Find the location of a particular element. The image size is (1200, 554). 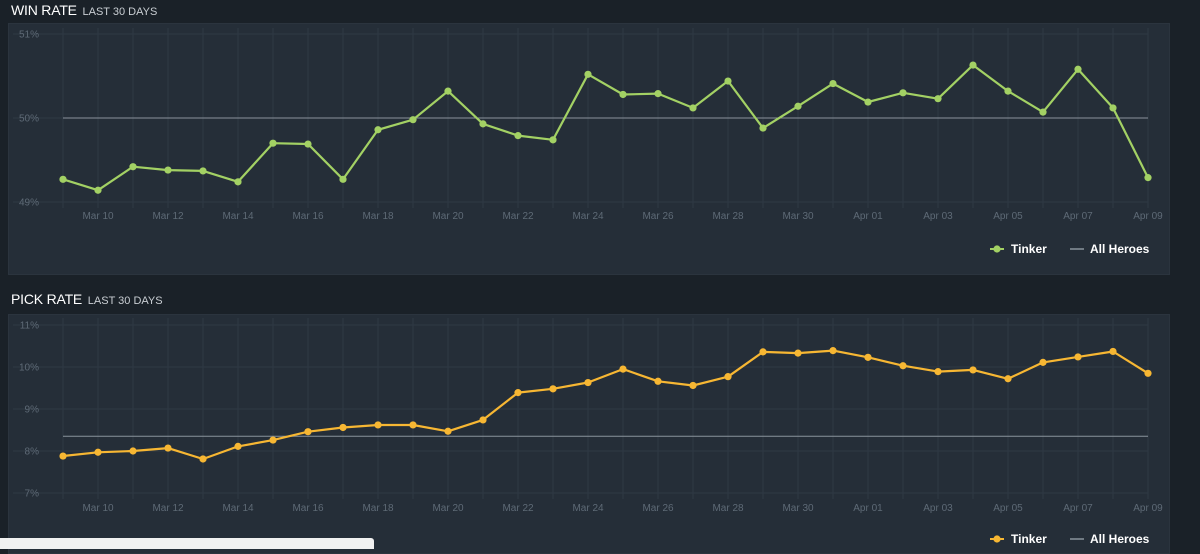

pick-legend-tinker-label: Tinker is located at coordinates (1029, 539).